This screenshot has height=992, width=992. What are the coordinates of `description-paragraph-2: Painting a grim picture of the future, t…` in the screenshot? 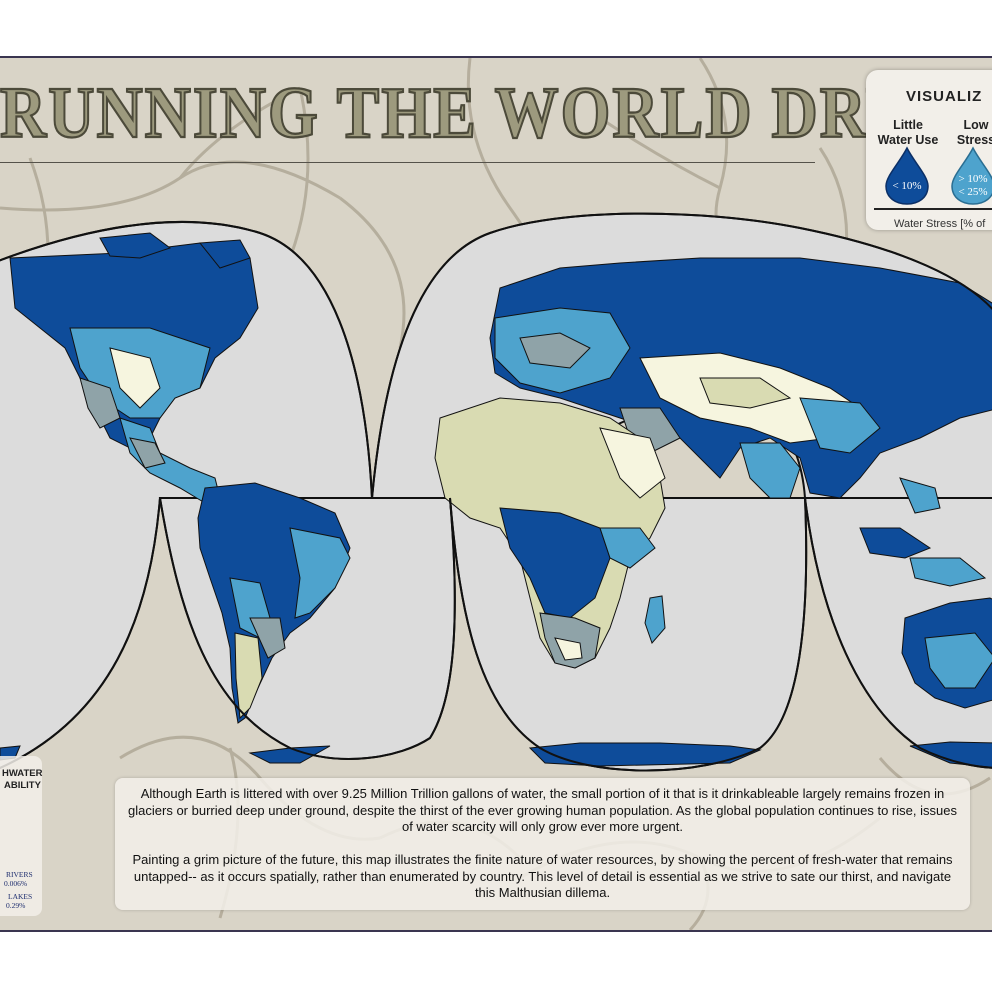 It's located at (542, 876).